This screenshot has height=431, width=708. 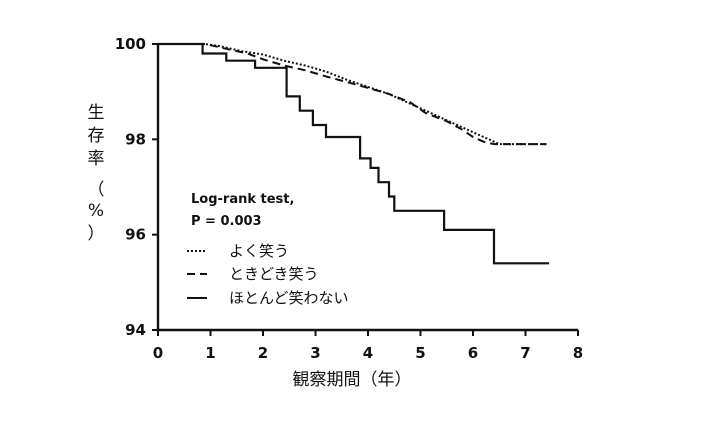 What do you see at coordinates (473, 353) in the screenshot?
I see `x-tick-label: 6` at bounding box center [473, 353].